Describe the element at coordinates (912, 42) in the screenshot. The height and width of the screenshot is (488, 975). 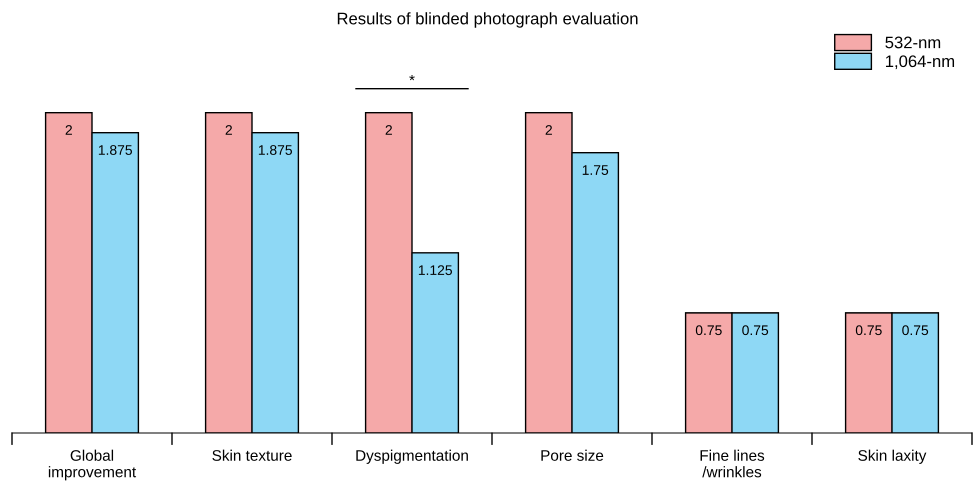
I see `legend-label: 532-nm` at that location.